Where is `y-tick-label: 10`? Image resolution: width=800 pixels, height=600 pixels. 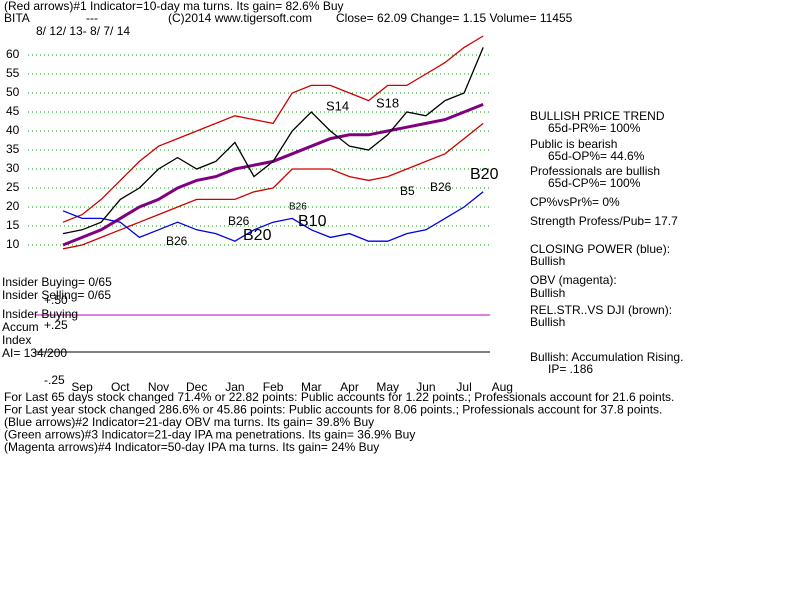 y-tick-label: 10 is located at coordinates (13, 244).